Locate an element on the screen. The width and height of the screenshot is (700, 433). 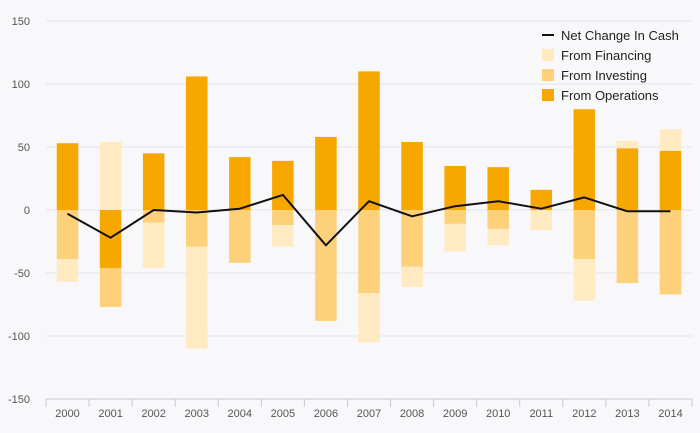
legend-swatch-from-operations is located at coordinates (548, 95).